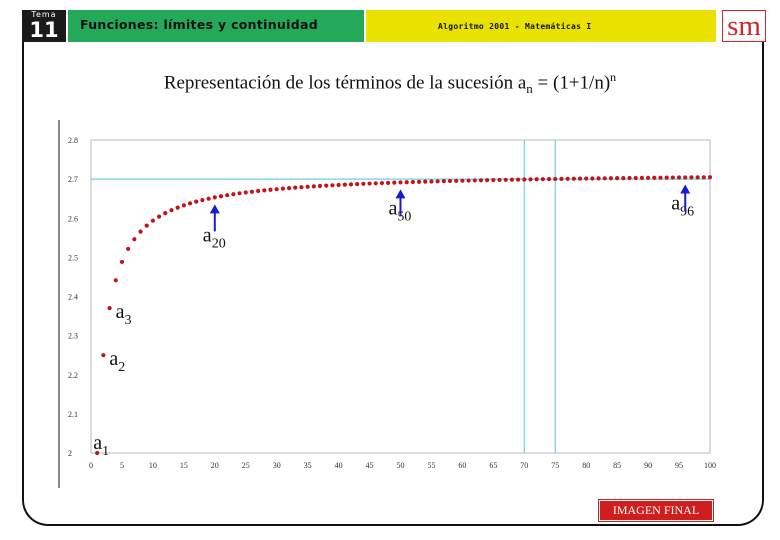 Image resolution: width=780 pixels, height=540 pixels. I want to click on tema-number: 11, so click(44, 30).